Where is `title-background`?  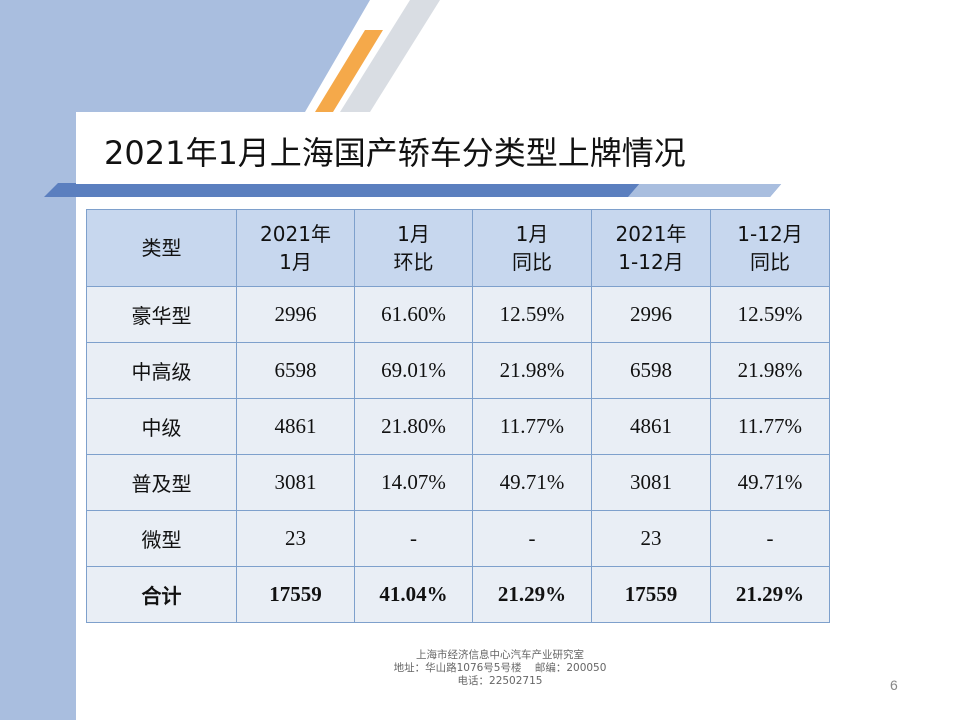
title-background is located at coordinates (436, 148).